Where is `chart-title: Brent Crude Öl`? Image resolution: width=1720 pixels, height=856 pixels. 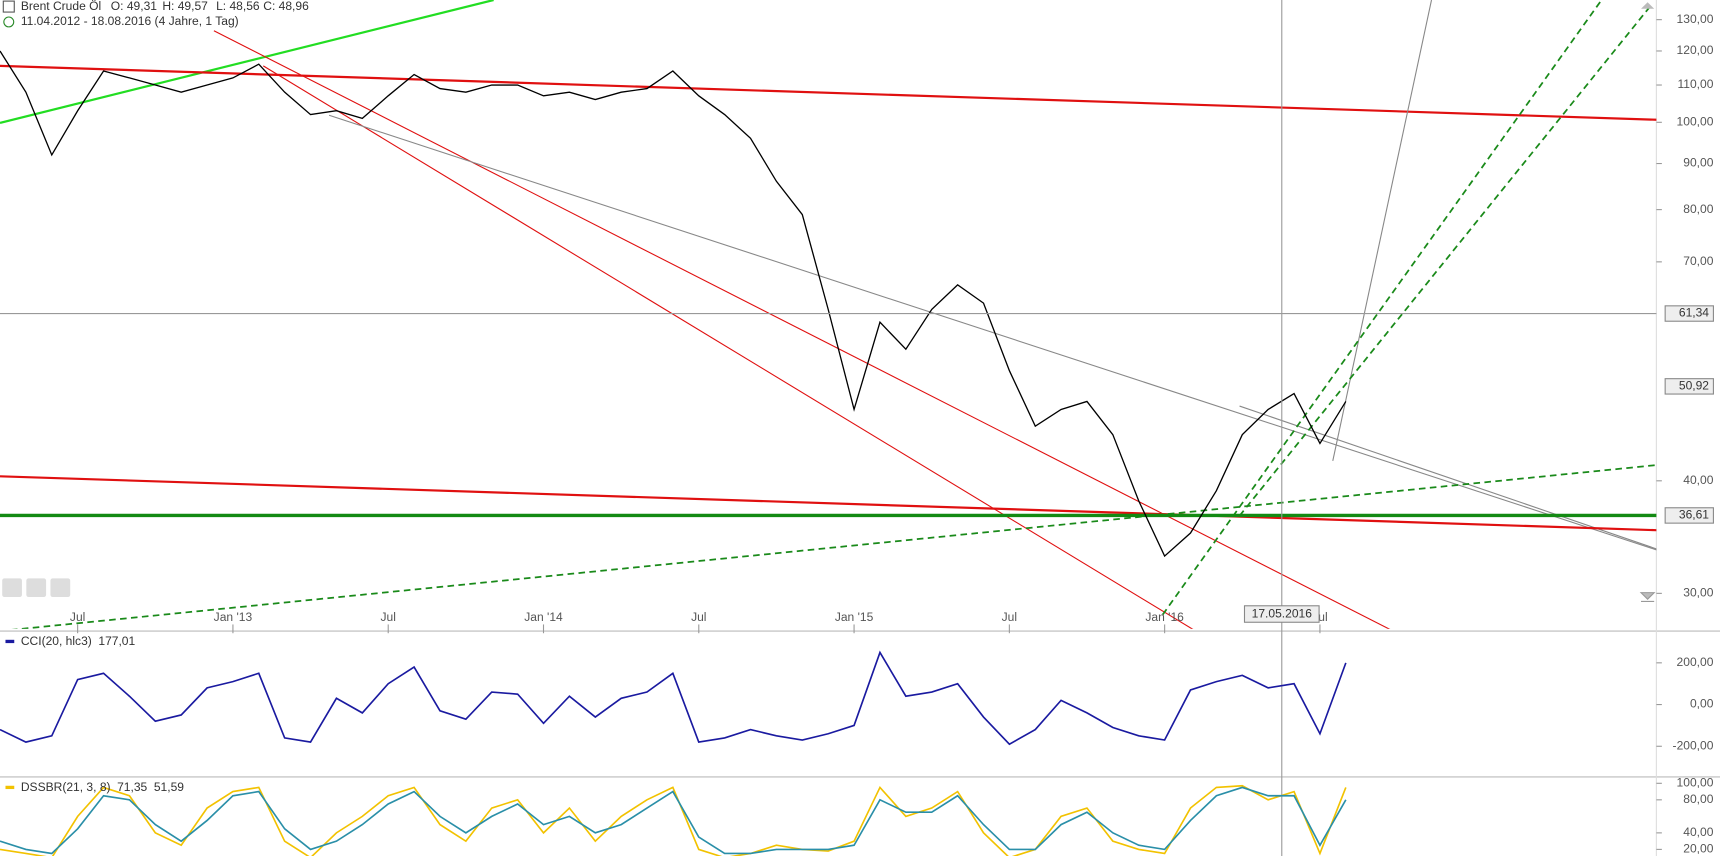
chart-title: Brent Crude Öl is located at coordinates (61, 6).